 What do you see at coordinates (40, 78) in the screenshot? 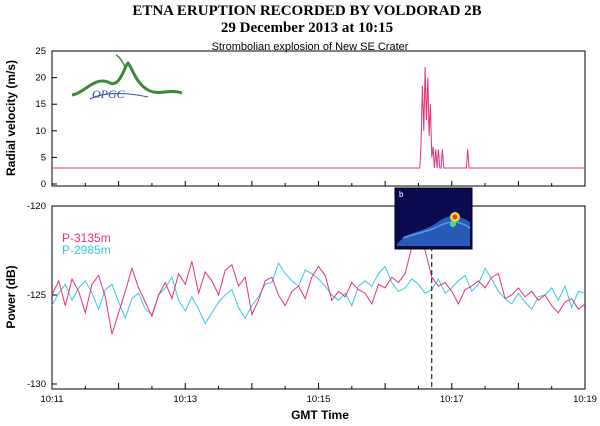
I see `velocity-ytick-label: 20` at bounding box center [40, 78].